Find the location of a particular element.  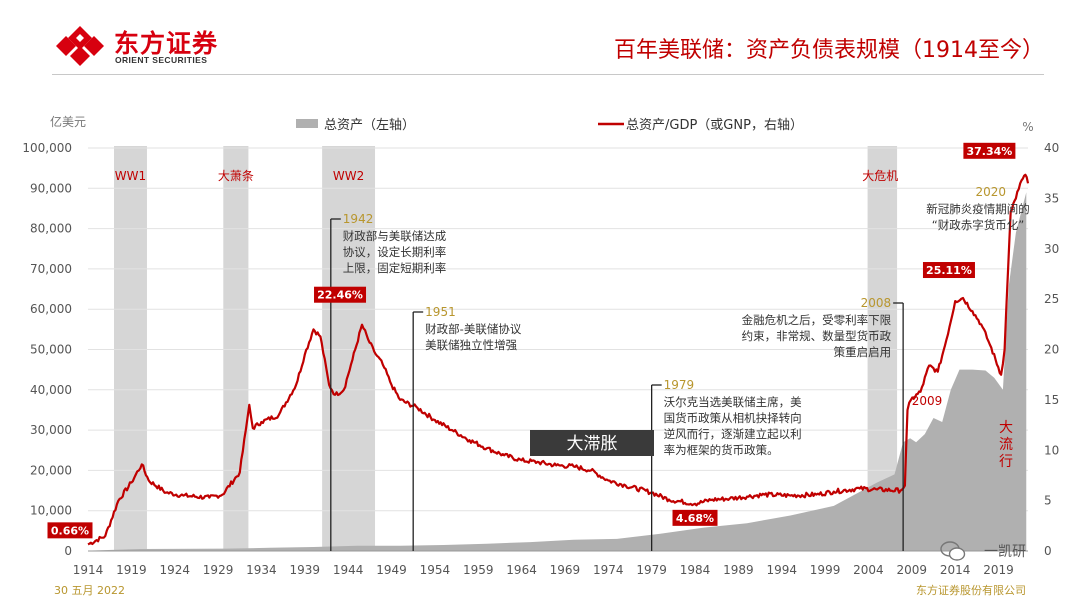

y-left-tick: 90,000 is located at coordinates (51, 188).